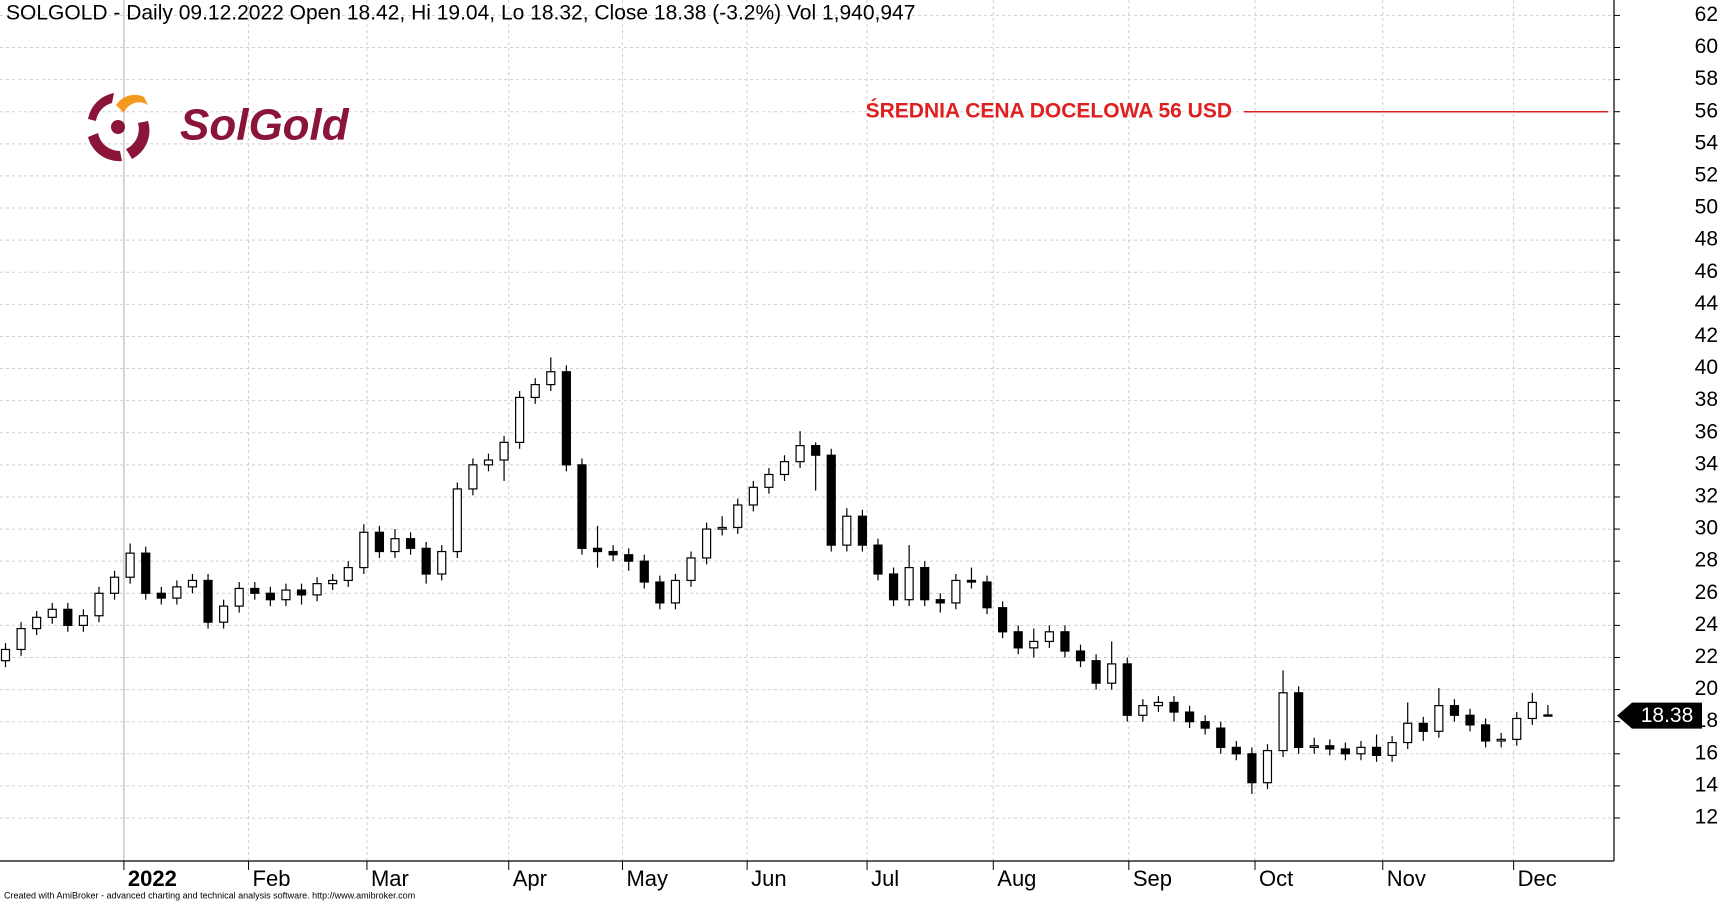  I want to click on y-tick-label: 54, so click(1707, 142).